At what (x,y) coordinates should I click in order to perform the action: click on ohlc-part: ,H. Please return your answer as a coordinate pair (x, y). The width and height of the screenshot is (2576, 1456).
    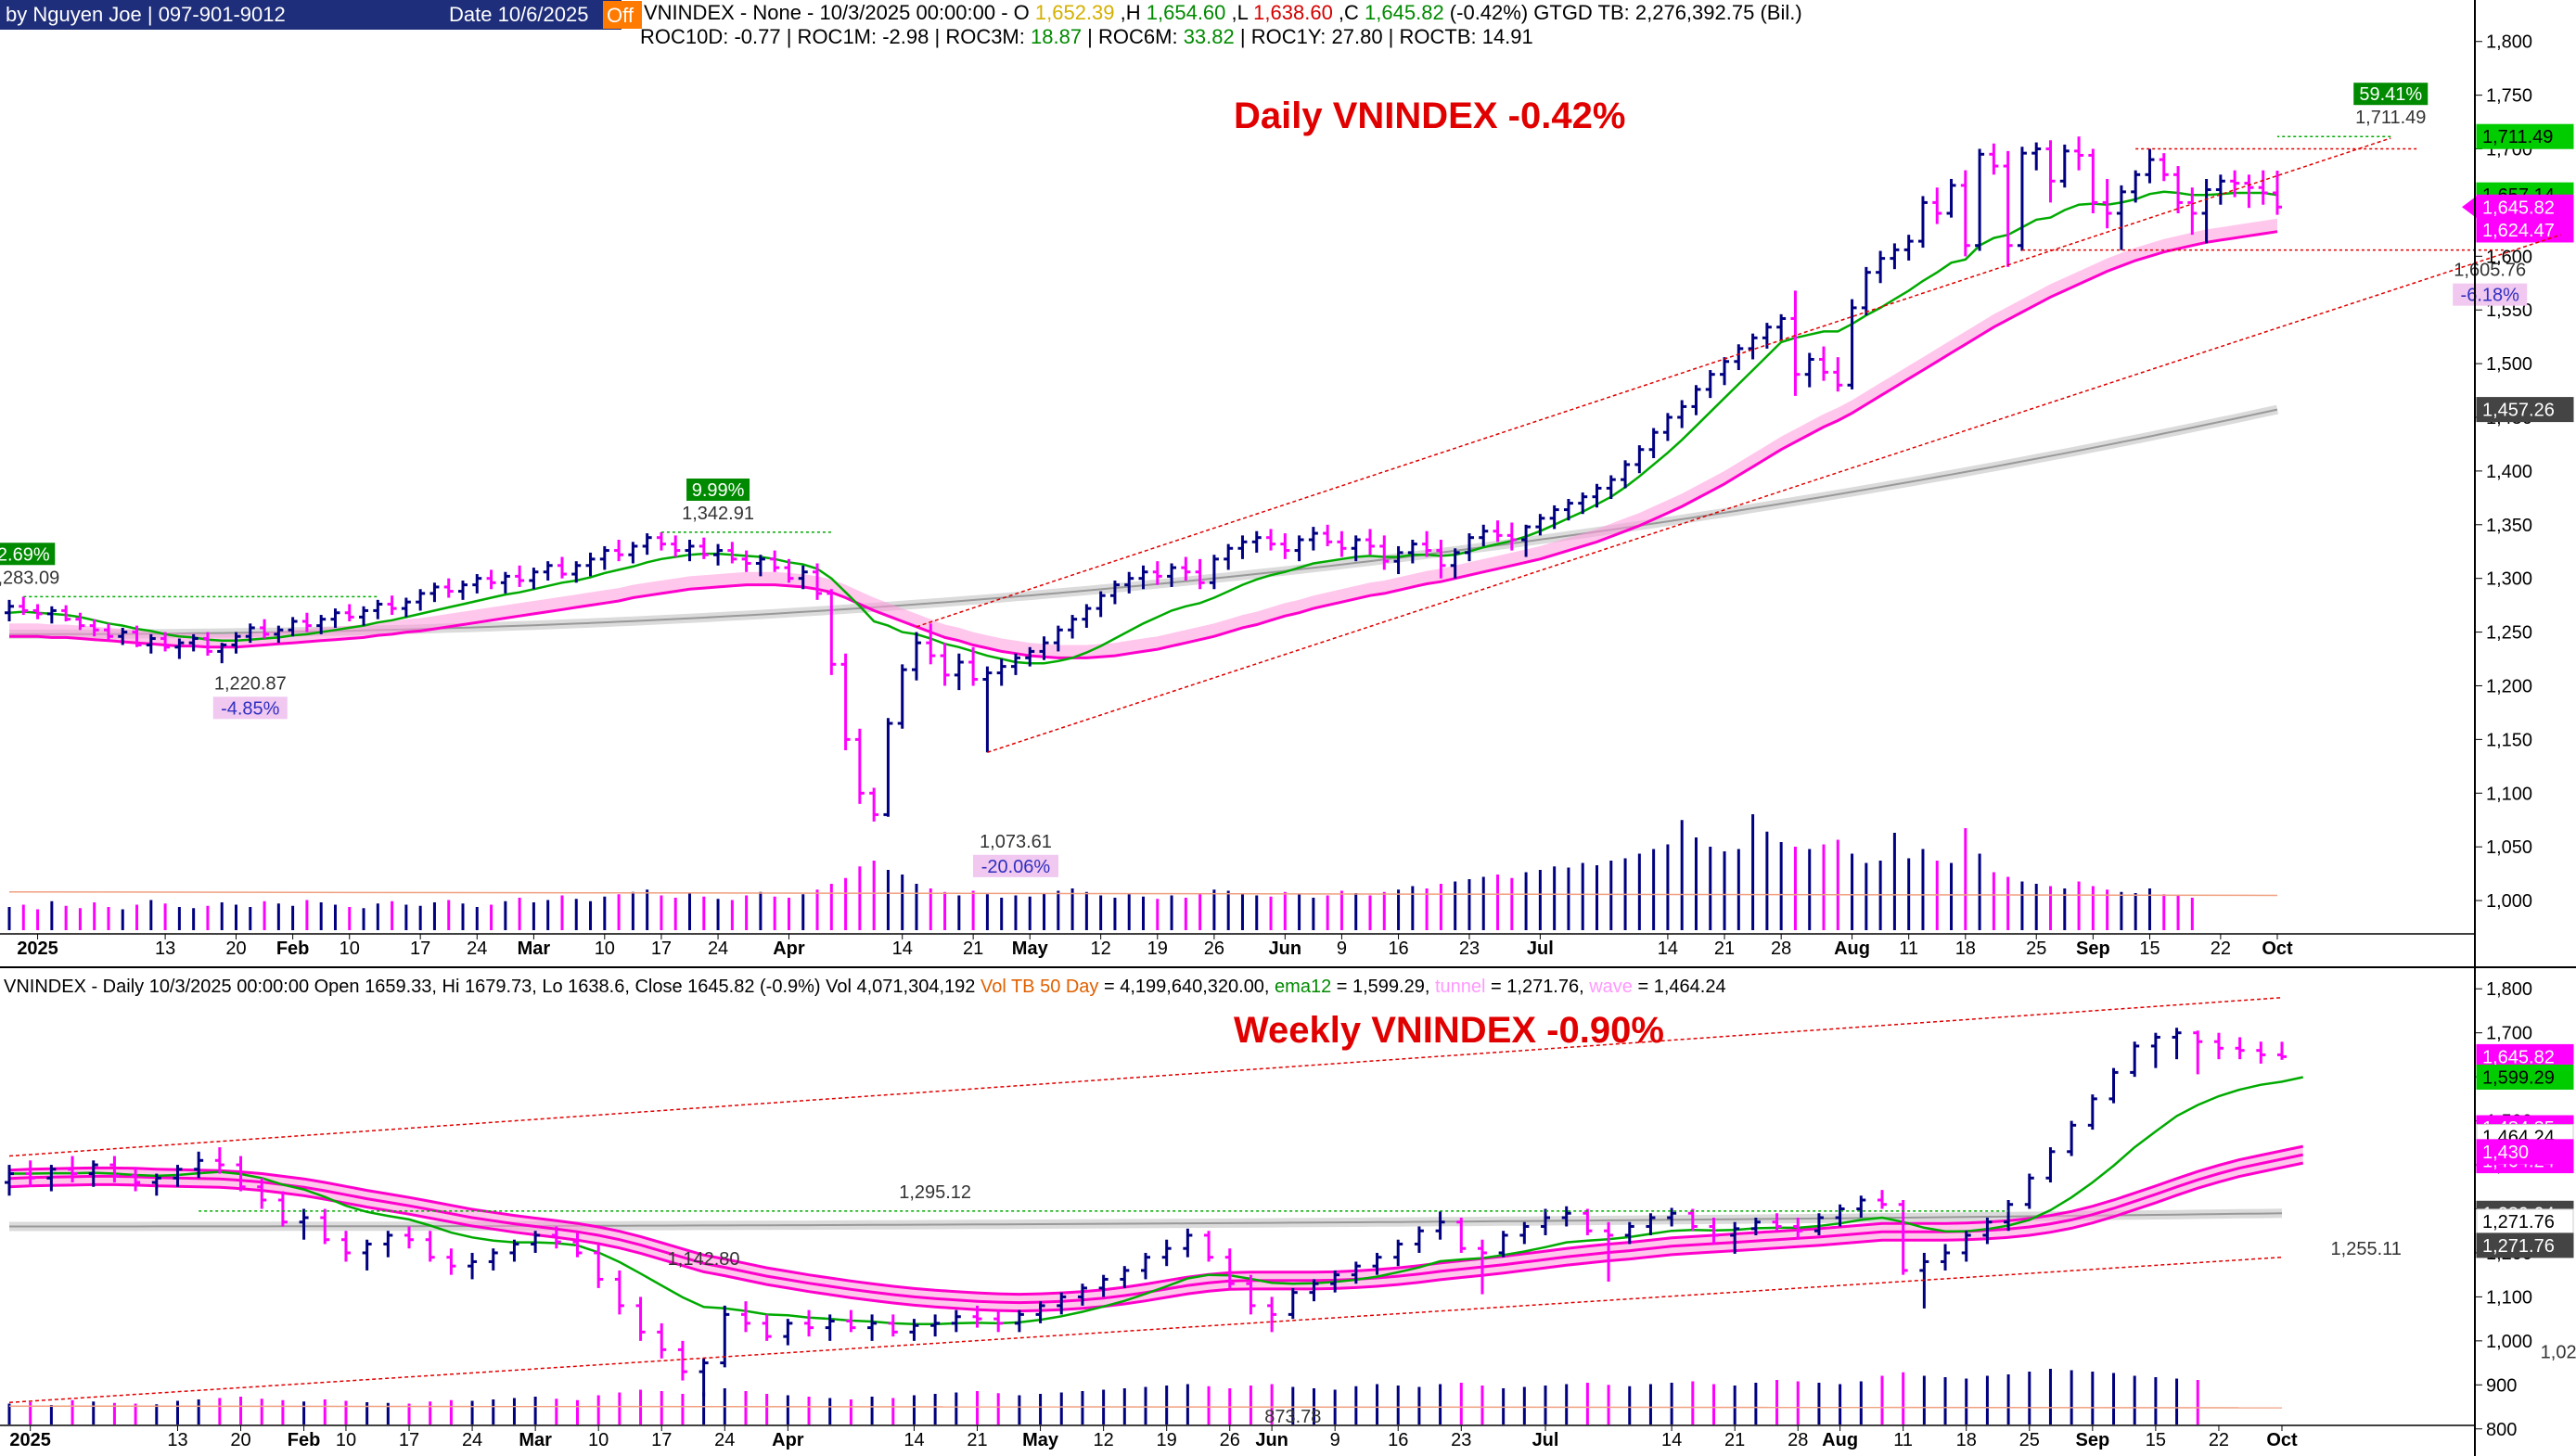
    Looking at the image, I should click on (1131, 12).